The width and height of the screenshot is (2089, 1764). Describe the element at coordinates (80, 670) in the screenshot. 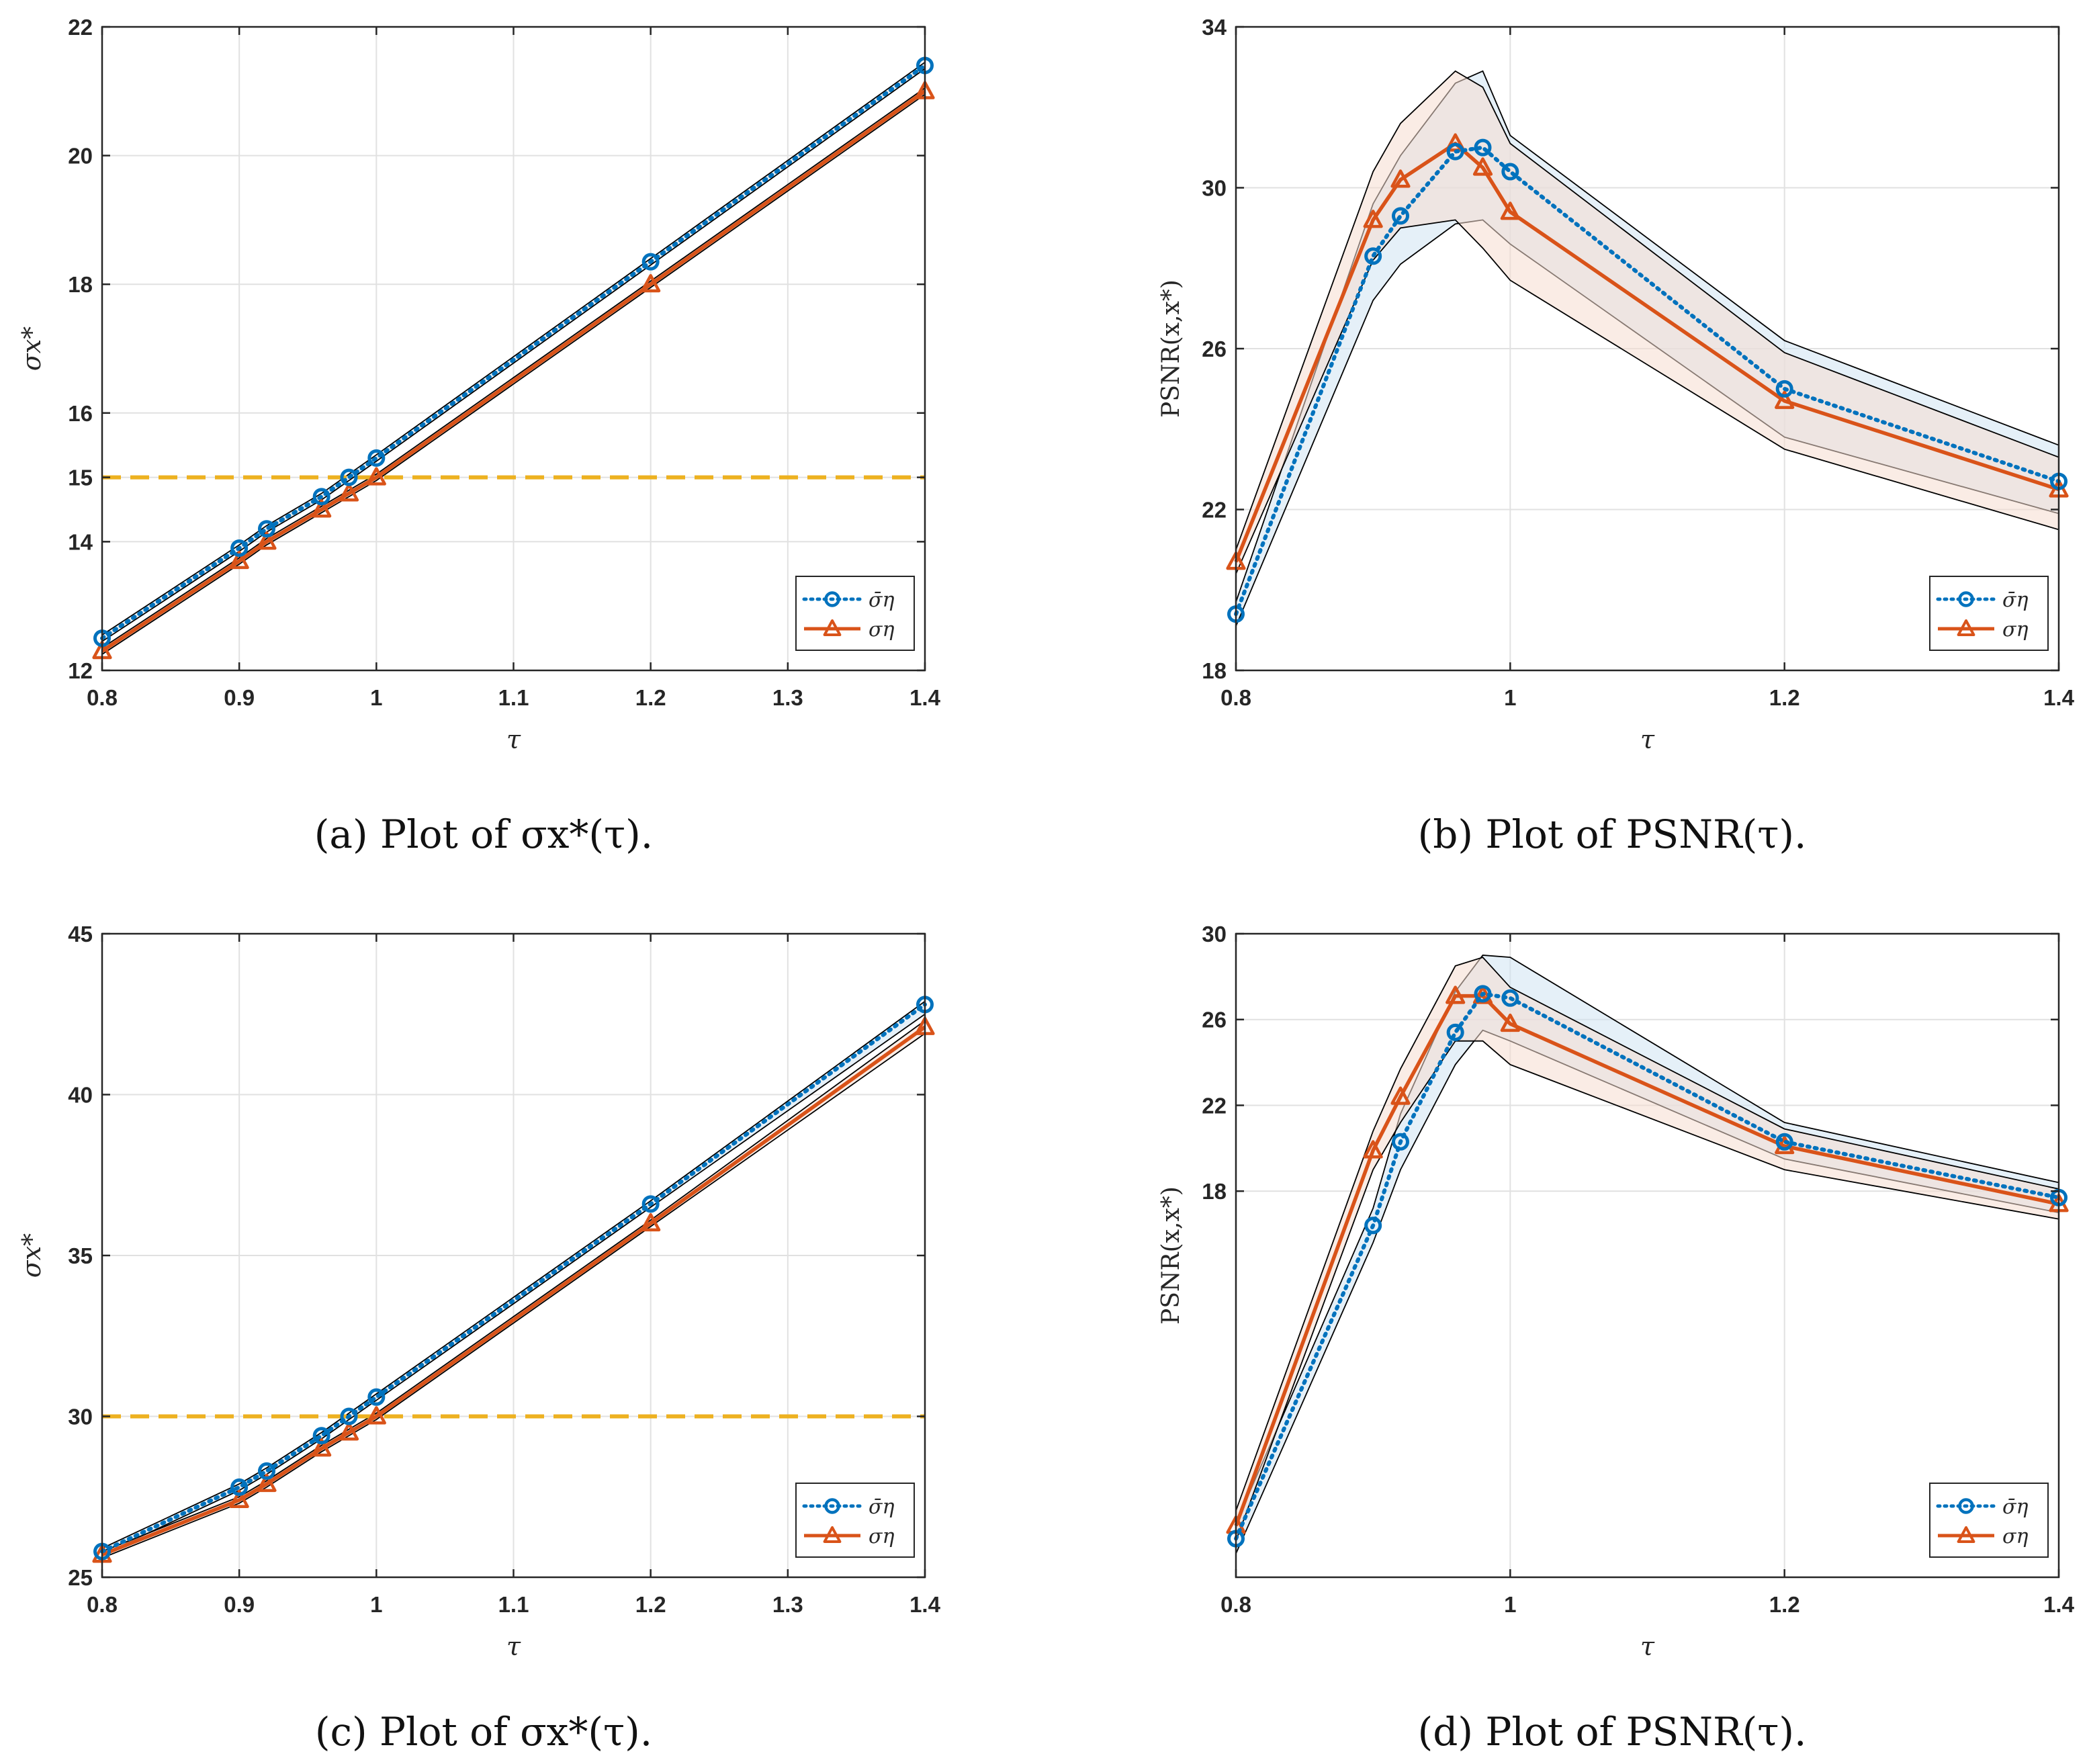

I see `y-tick-label: 12` at that location.